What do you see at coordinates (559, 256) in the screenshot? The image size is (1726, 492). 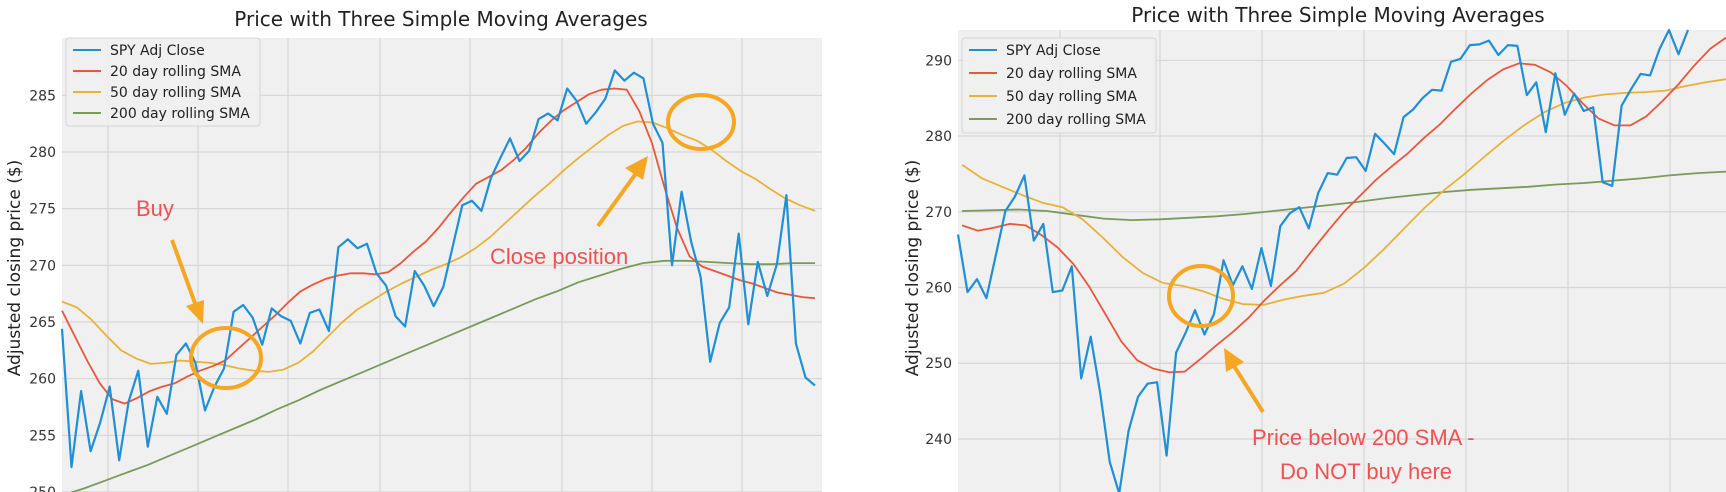 I see `annotation-close-position: Close position` at bounding box center [559, 256].